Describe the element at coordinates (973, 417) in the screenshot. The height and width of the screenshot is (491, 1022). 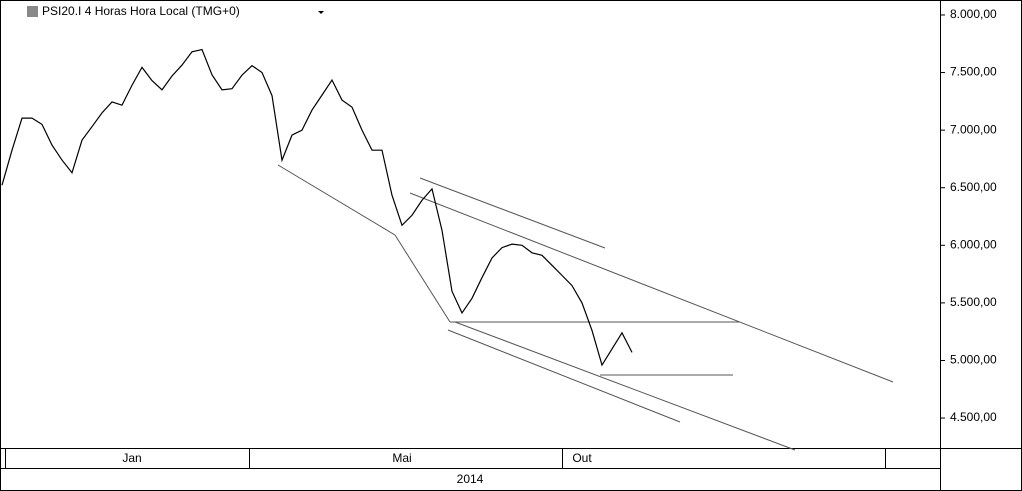
I see `y-tick-label: 4.500,00` at that location.